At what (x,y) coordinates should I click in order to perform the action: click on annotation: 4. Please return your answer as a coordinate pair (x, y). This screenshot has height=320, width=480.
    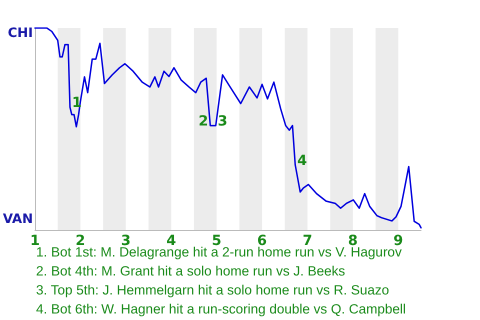
    Looking at the image, I should click on (302, 160).